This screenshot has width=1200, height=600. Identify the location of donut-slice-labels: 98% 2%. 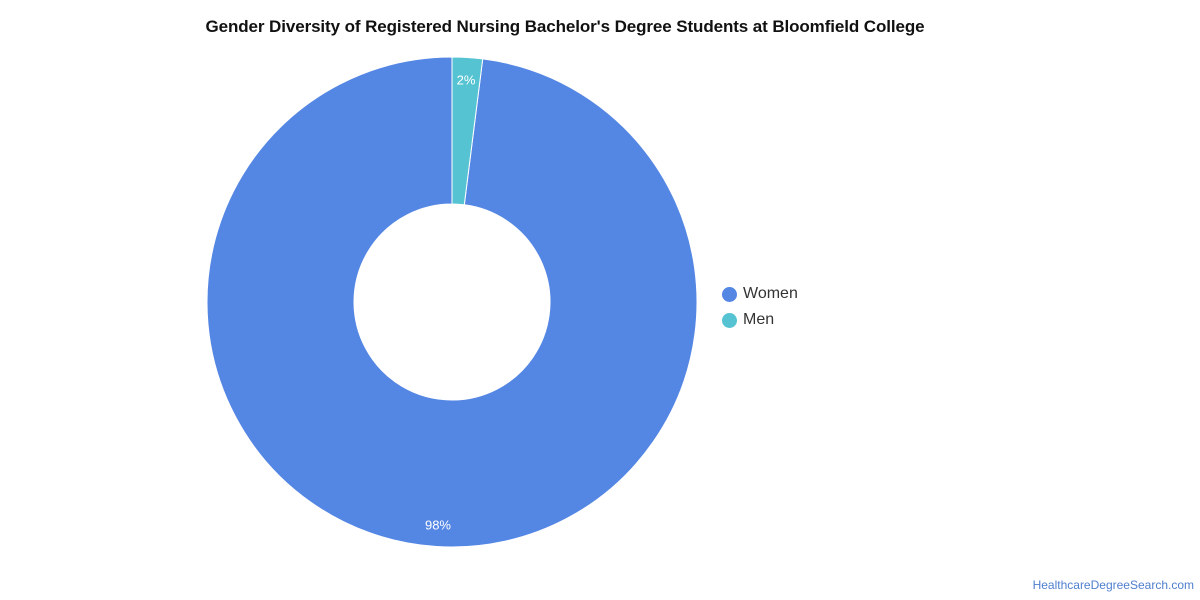
(450, 302).